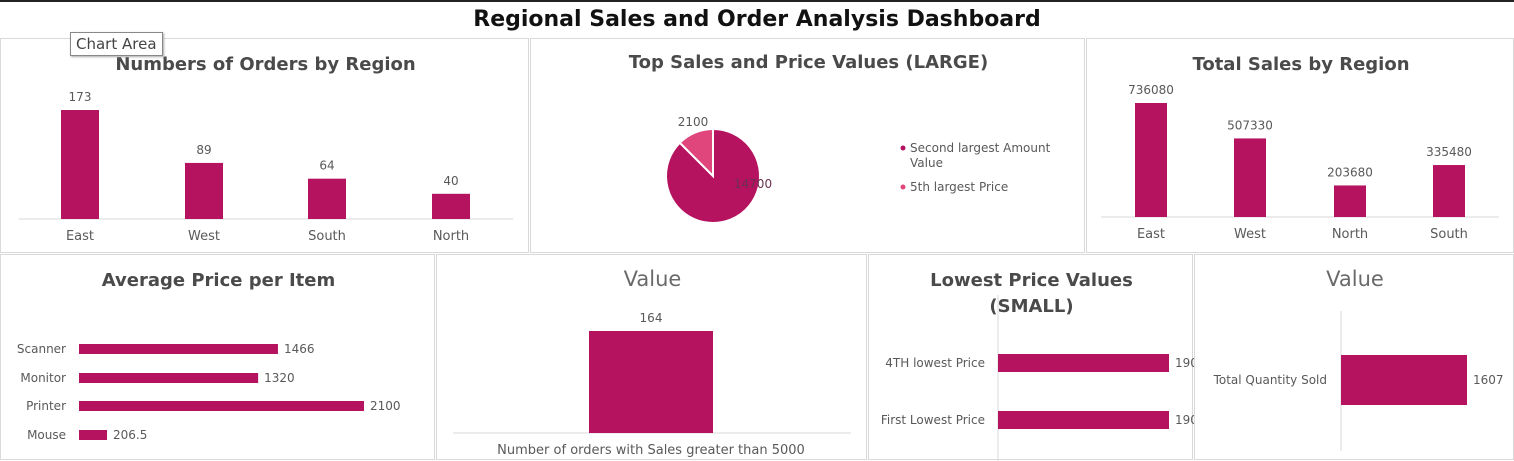 The width and height of the screenshot is (1514, 461). Describe the element at coordinates (935, 363) in the screenshot. I see `category-label: 4TH lowest Price` at that location.